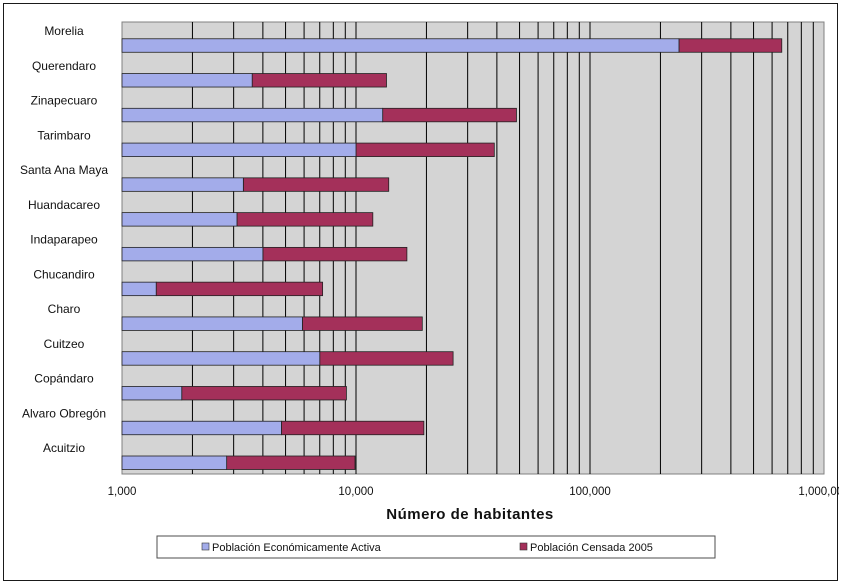 Image resolution: width=843 pixels, height=587 pixels. I want to click on x-tick-label: 10,000, so click(355, 492).